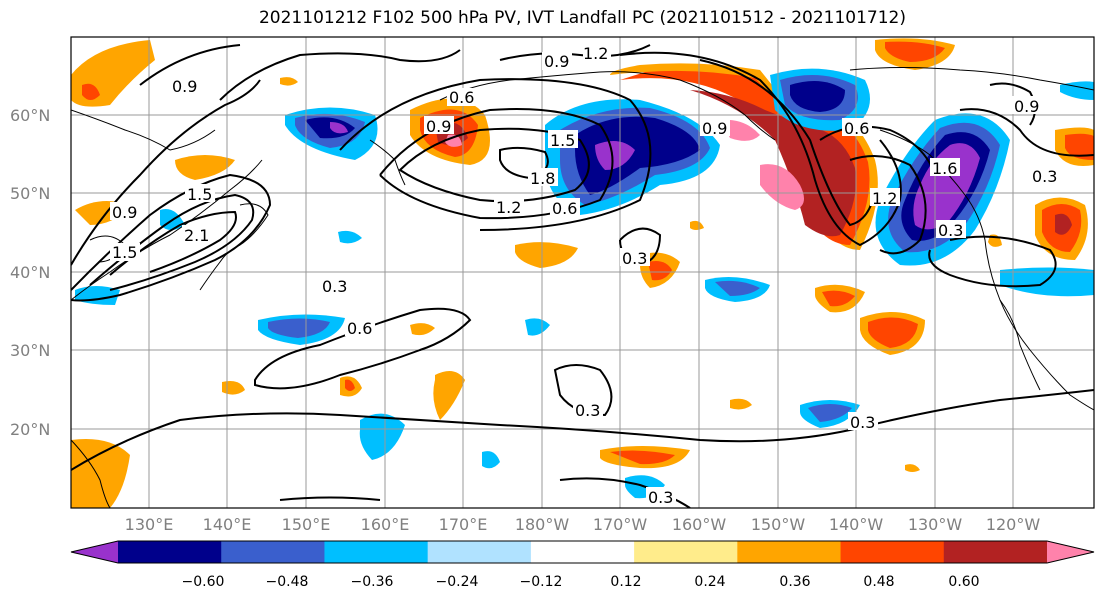 Image resolution: width=1105 pixels, height=601 pixels. Describe the element at coordinates (30, 429) in the screenshot. I see `lat-label: 20°N` at that location.